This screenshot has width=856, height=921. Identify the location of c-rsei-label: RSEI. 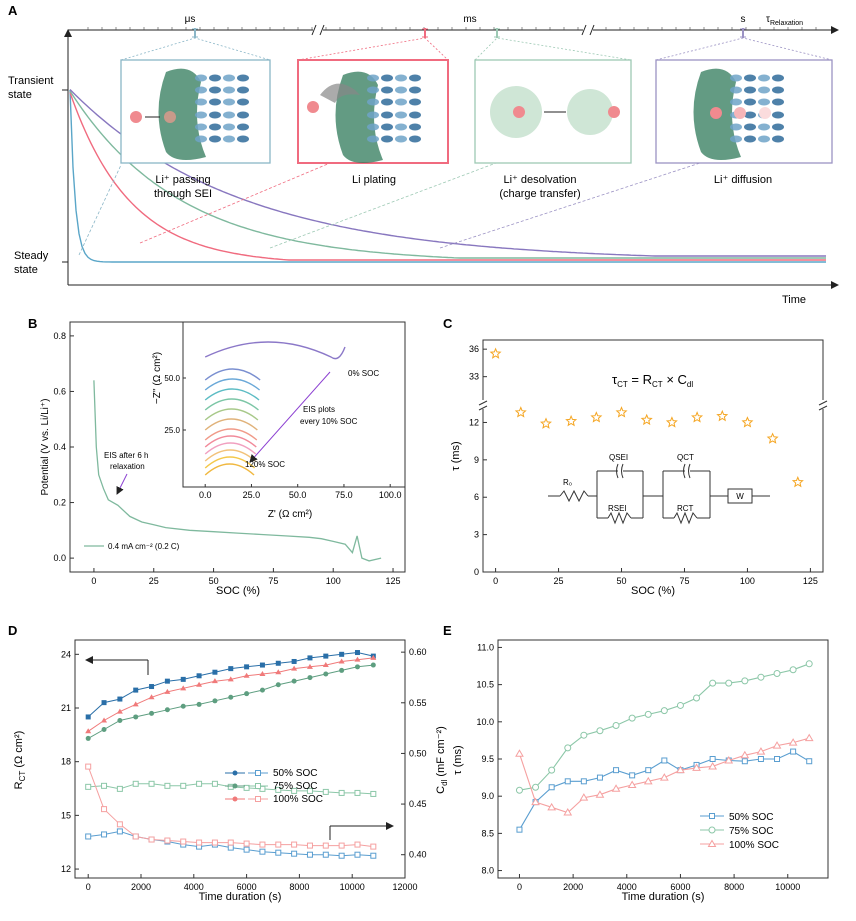
(617, 508).